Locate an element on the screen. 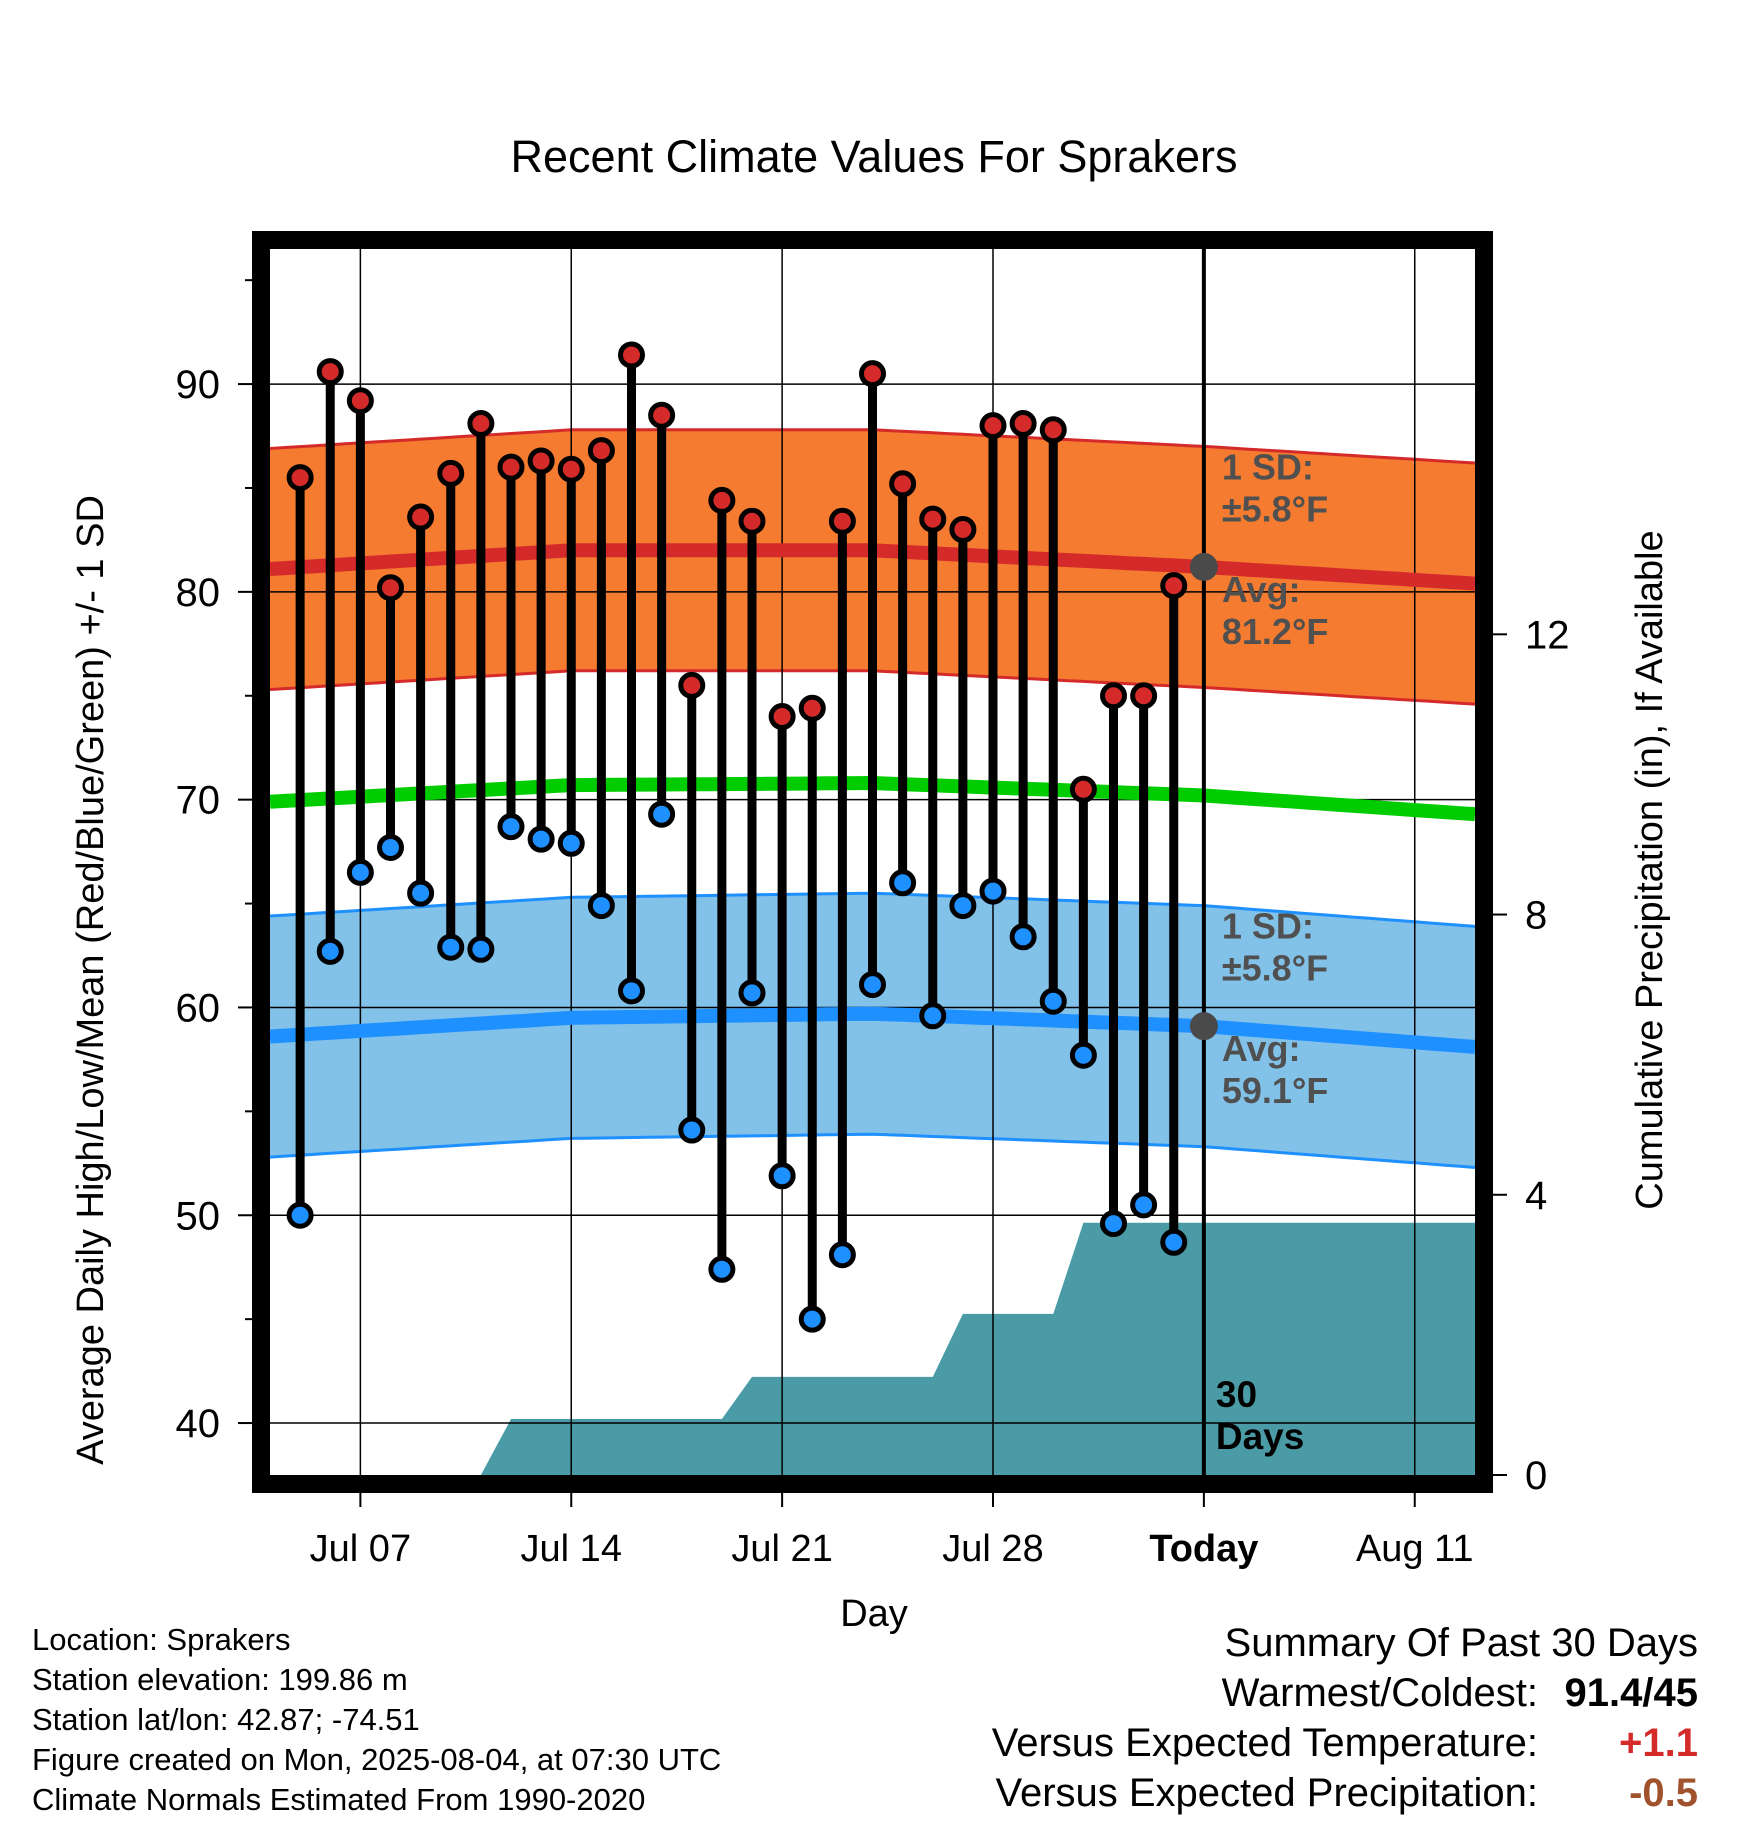 Image resolution: width=1748 pixels, height=1828 pixels. y2-tick-label: 0 is located at coordinates (1536, 1476).